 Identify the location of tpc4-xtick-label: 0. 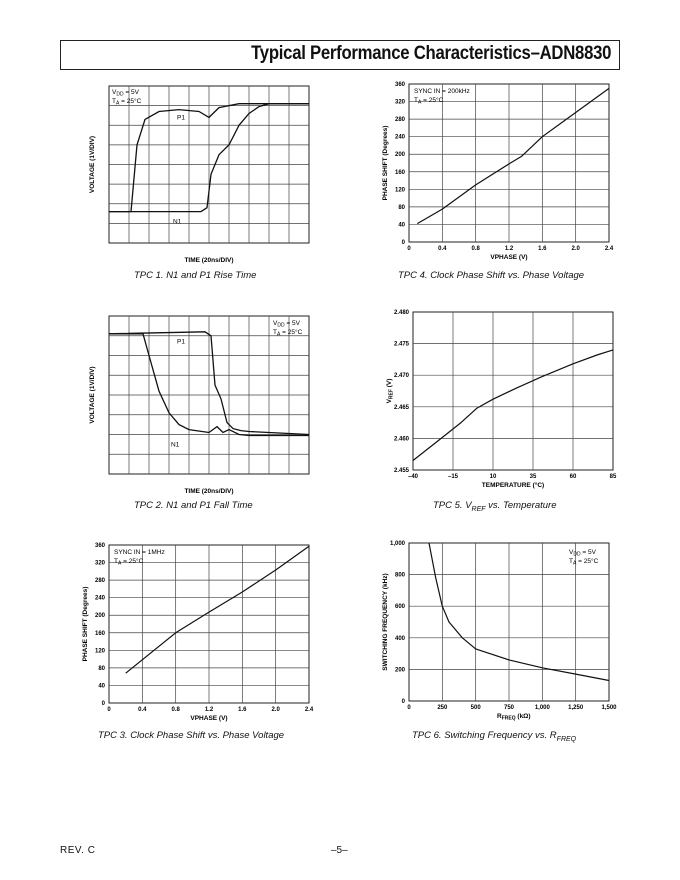
(409, 249).